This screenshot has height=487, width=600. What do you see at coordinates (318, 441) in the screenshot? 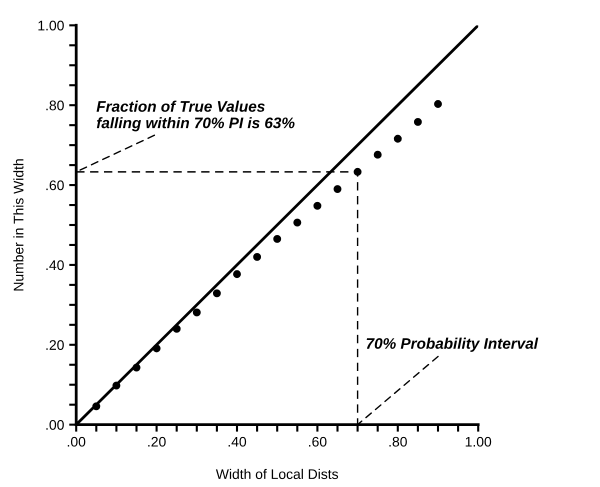
I see `x-tick-label: .60` at bounding box center [318, 441].